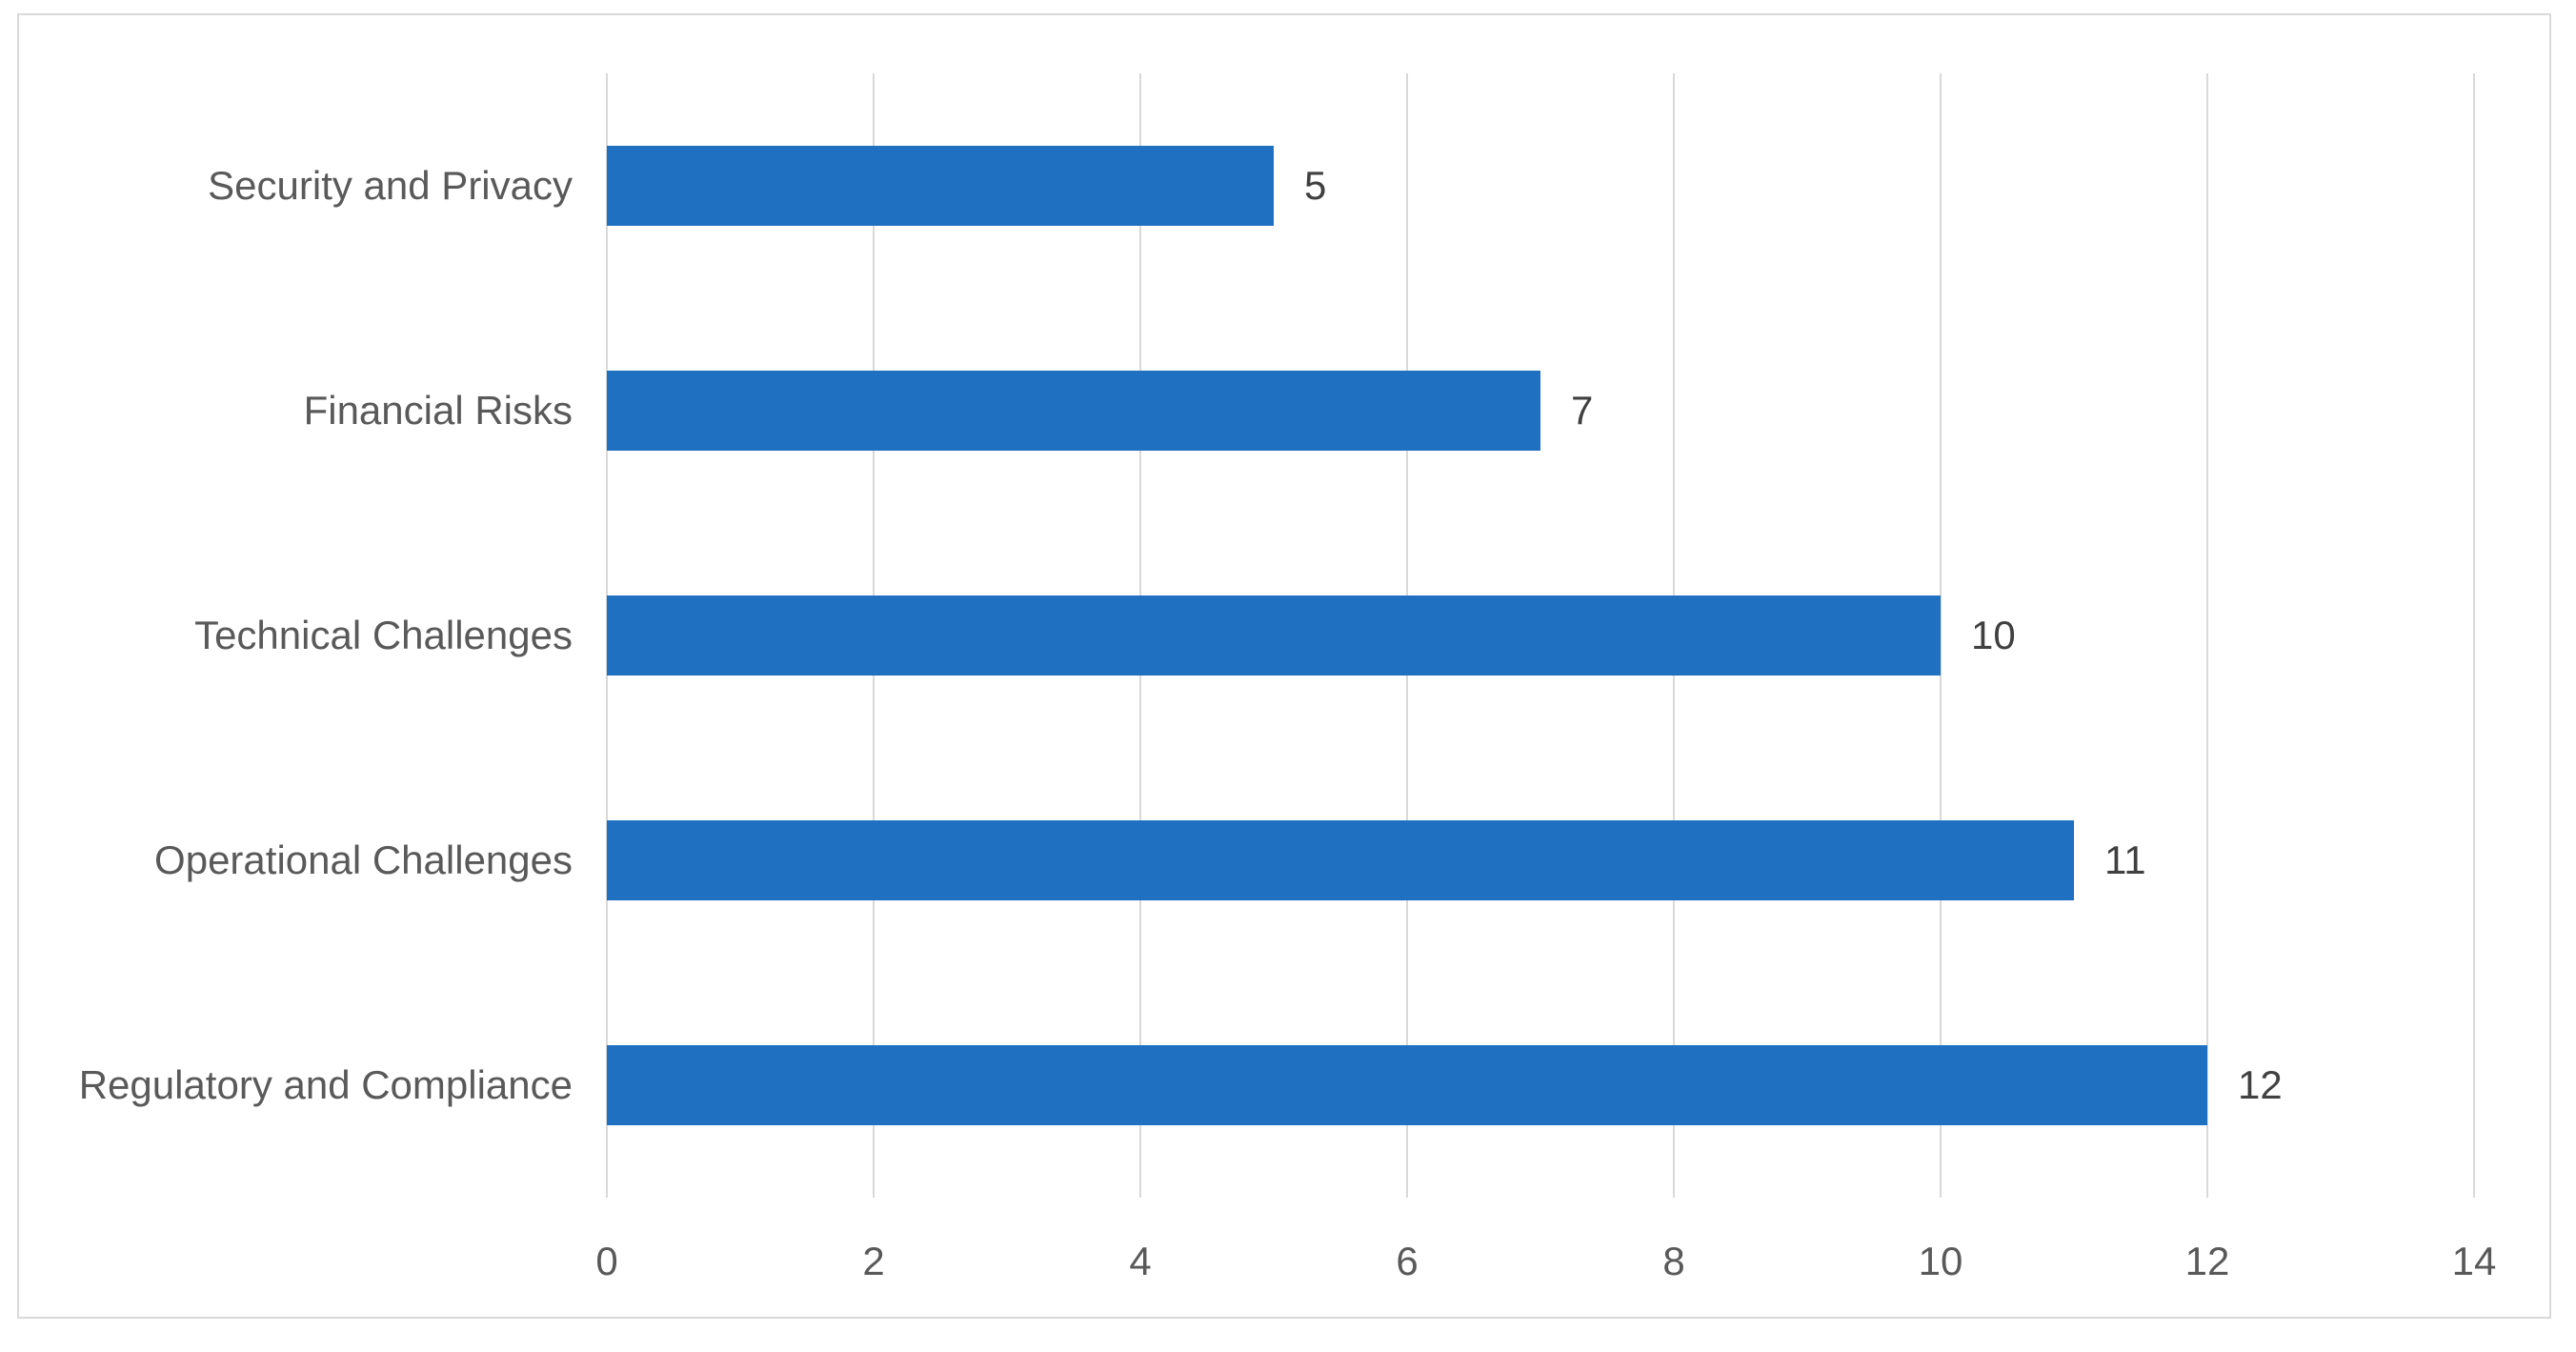  I want to click on category-label: Financial Risks, so click(438, 410).